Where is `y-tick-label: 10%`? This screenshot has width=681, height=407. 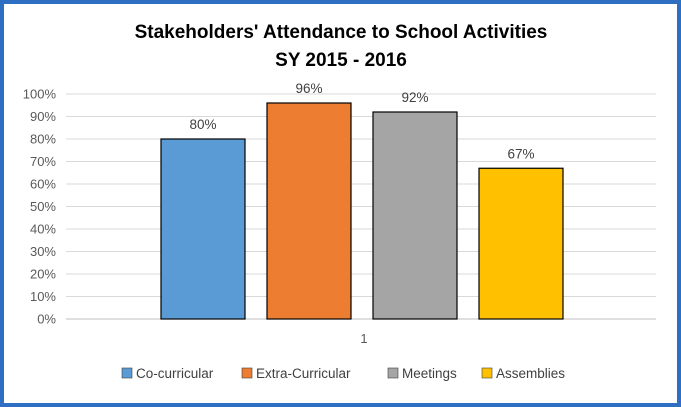 y-tick-label: 10% is located at coordinates (43, 296).